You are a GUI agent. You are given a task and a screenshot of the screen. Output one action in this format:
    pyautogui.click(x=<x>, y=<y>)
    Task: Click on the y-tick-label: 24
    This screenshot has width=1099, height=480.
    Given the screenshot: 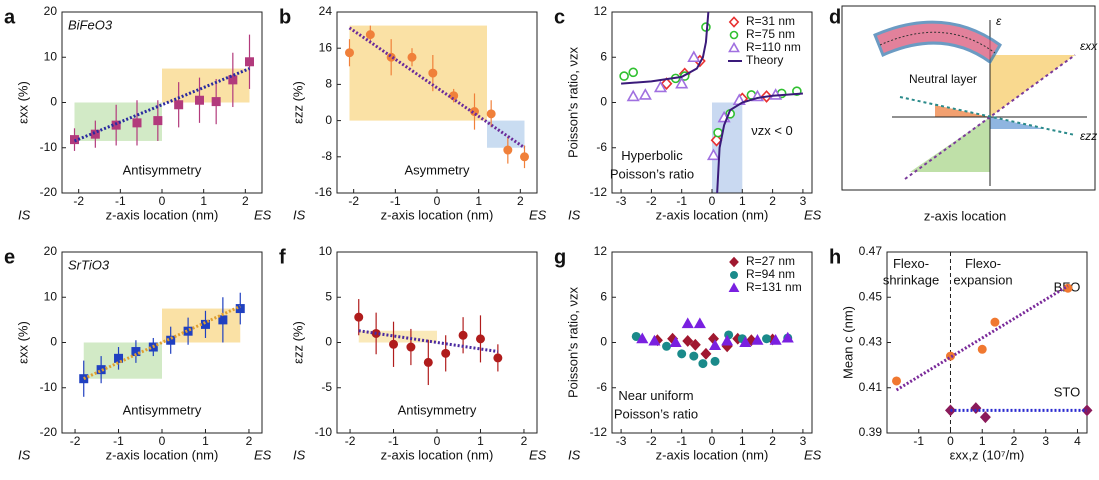 What is the action you would take?
    pyautogui.click(x=326, y=11)
    